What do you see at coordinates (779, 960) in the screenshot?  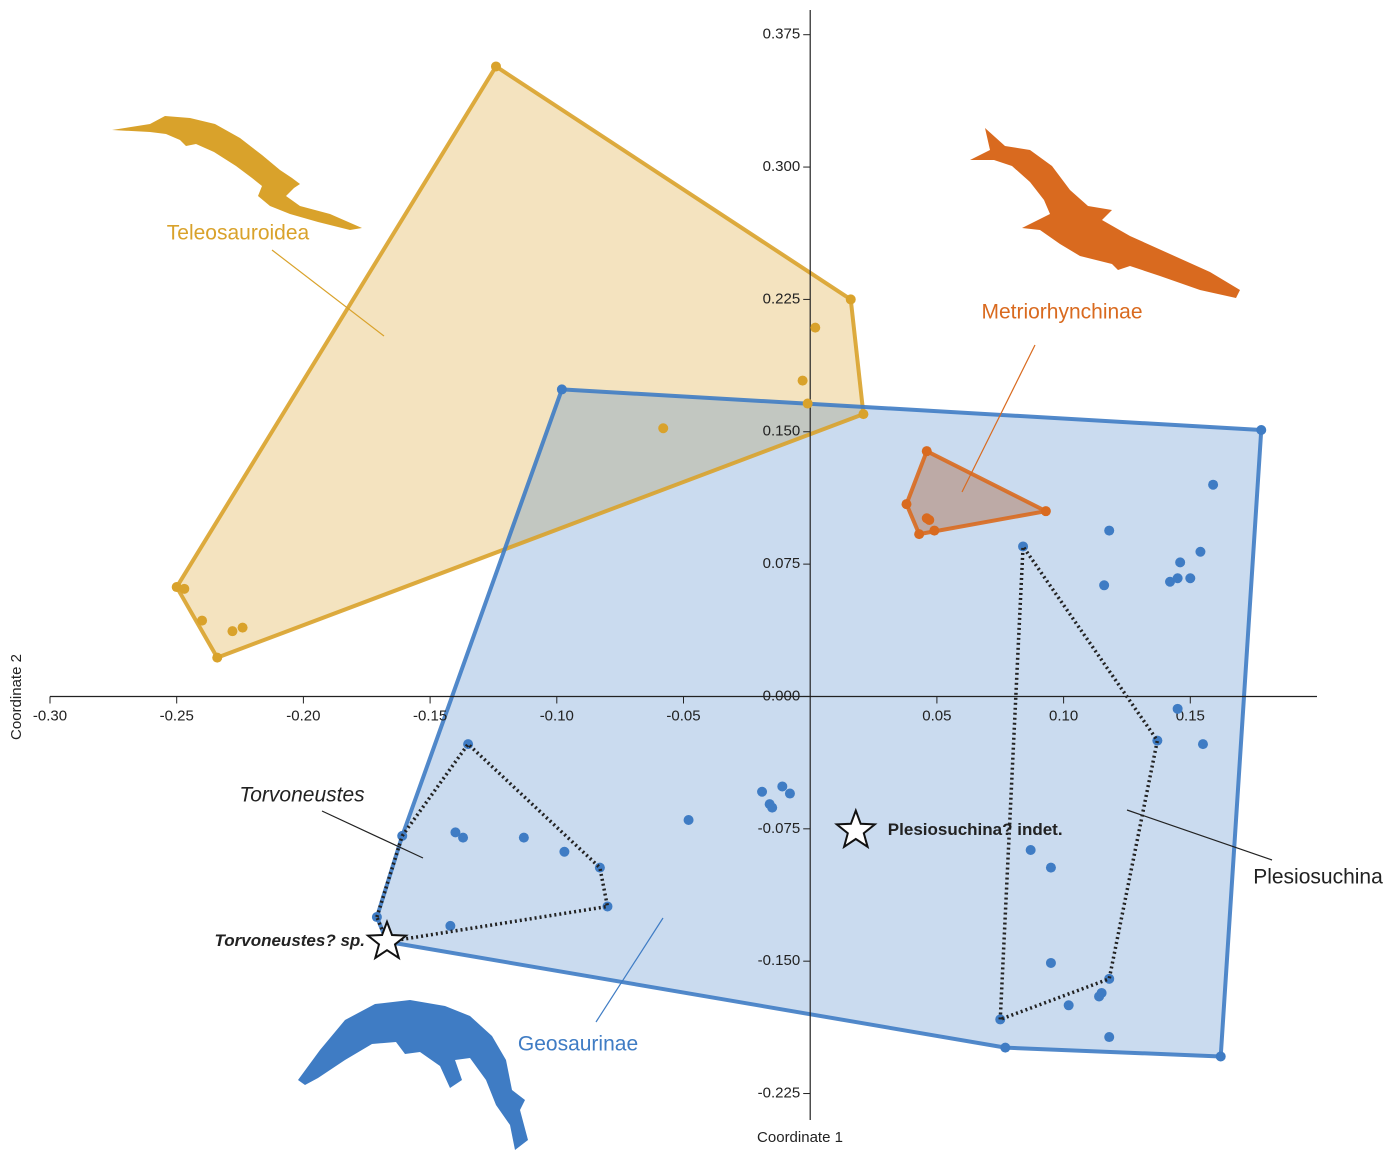 I see `y-tick-label: -0.150` at bounding box center [779, 960].